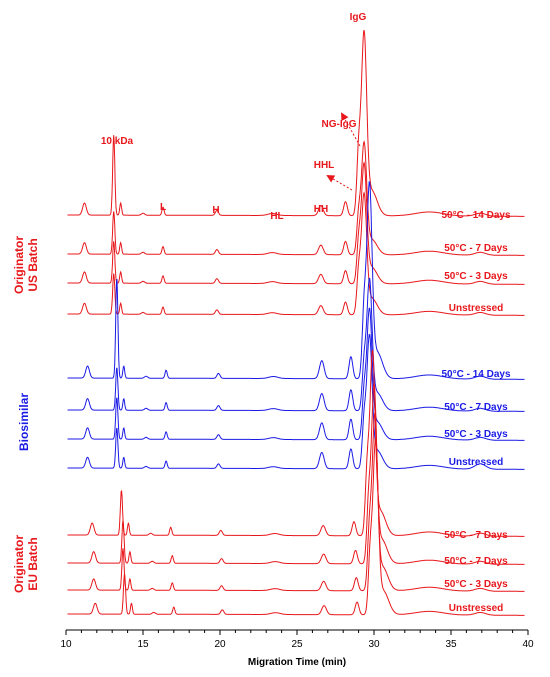 This screenshot has width=550, height=677. What do you see at coordinates (33, 563) in the screenshot?
I see `group-label-line: EU Batch` at bounding box center [33, 563].